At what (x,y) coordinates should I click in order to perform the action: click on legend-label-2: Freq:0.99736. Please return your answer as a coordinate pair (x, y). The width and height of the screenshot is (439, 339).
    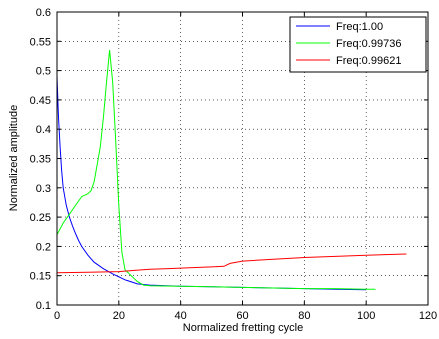
    Looking at the image, I should click on (368, 44).